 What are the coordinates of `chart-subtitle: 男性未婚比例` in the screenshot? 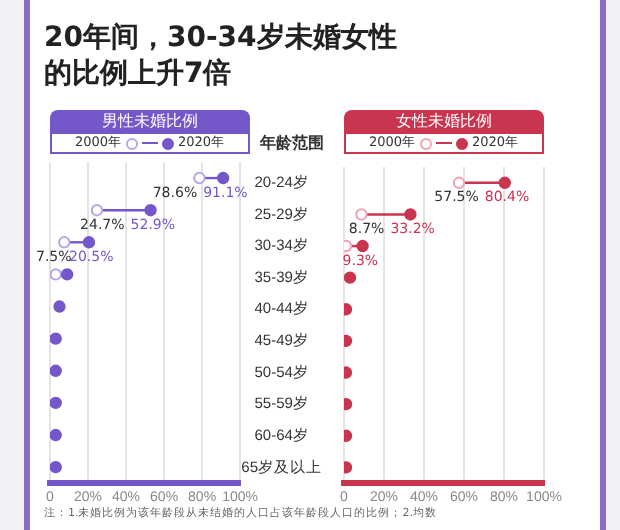 It's located at (150, 121).